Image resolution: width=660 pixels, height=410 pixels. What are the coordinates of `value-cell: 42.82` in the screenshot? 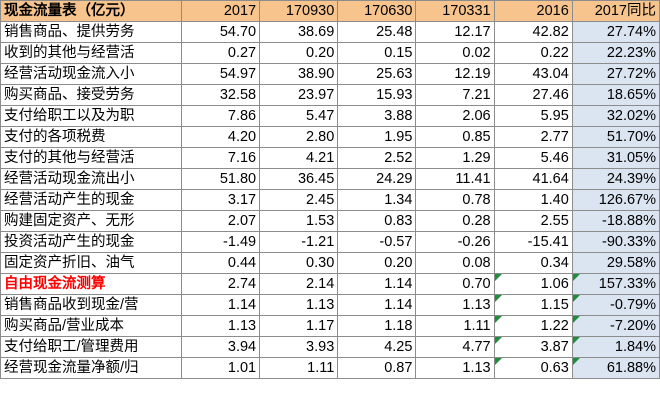 It's located at (533, 32).